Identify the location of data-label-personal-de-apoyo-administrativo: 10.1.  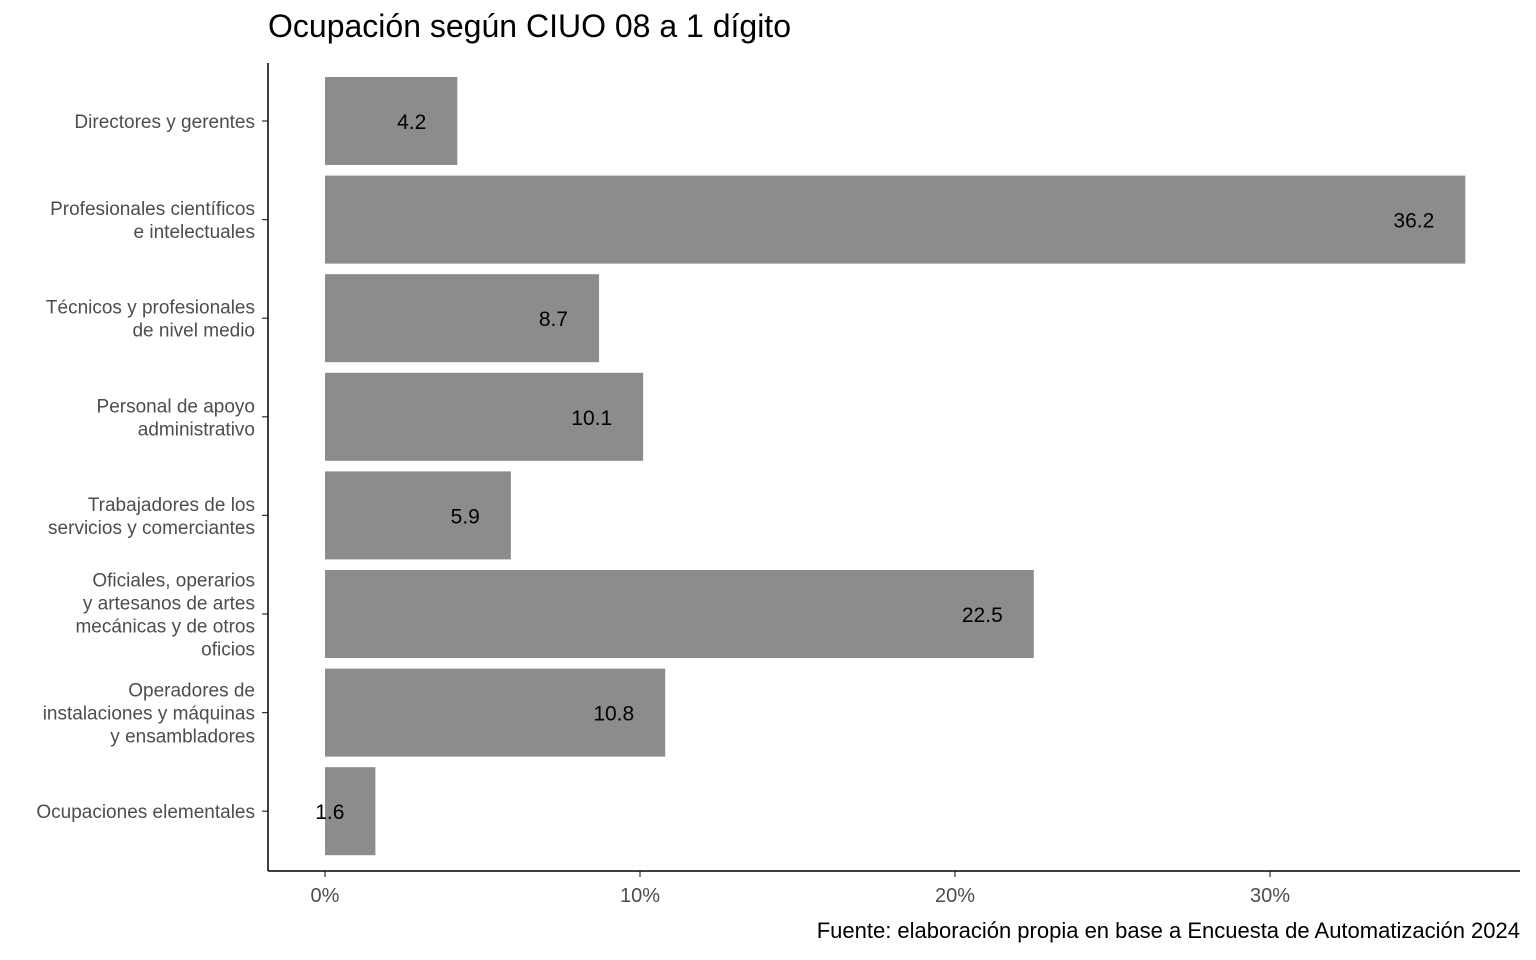
(591, 418).